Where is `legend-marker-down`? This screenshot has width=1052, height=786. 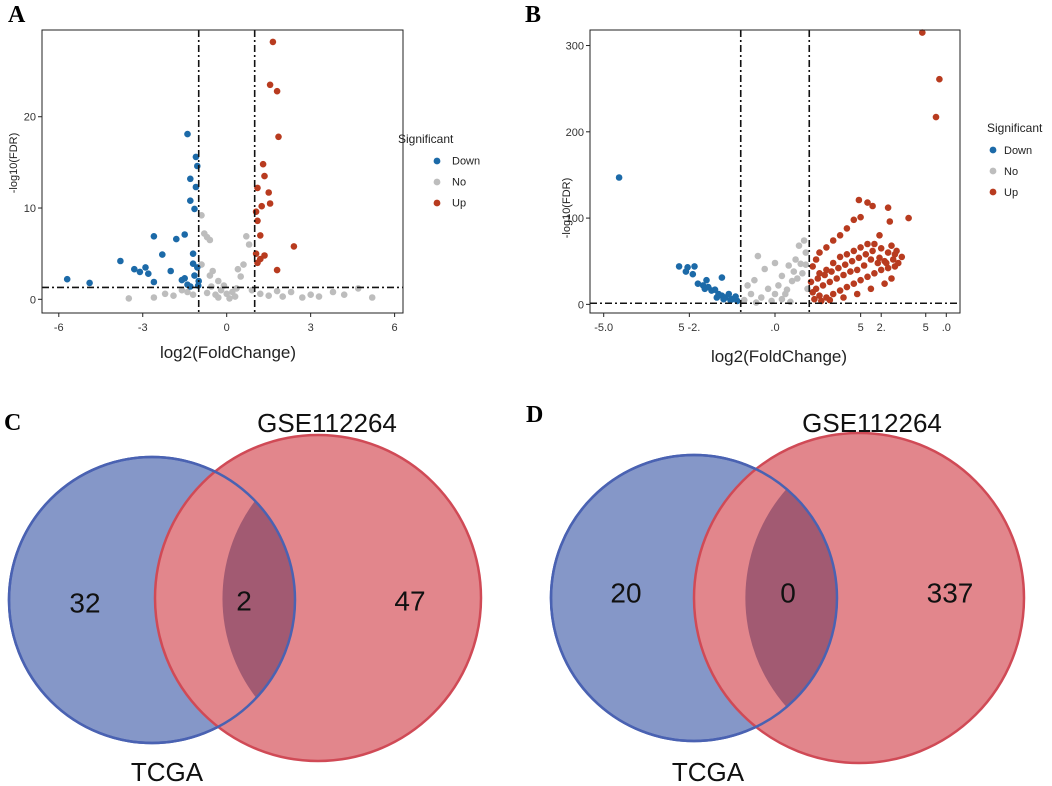
legend-marker-down is located at coordinates (993, 150).